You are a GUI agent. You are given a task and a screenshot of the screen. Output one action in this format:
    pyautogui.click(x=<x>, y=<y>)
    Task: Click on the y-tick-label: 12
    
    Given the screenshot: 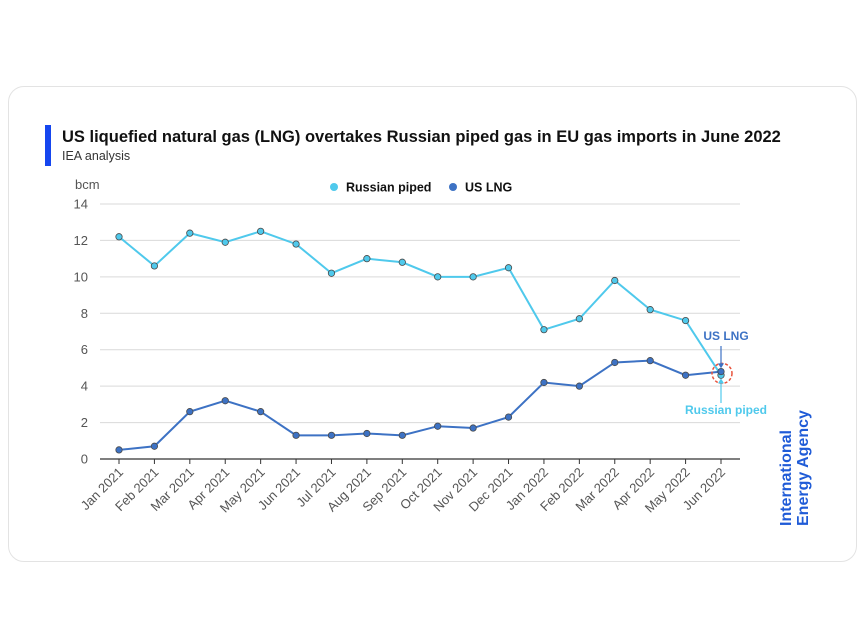 What is the action you would take?
    pyautogui.click(x=81, y=240)
    